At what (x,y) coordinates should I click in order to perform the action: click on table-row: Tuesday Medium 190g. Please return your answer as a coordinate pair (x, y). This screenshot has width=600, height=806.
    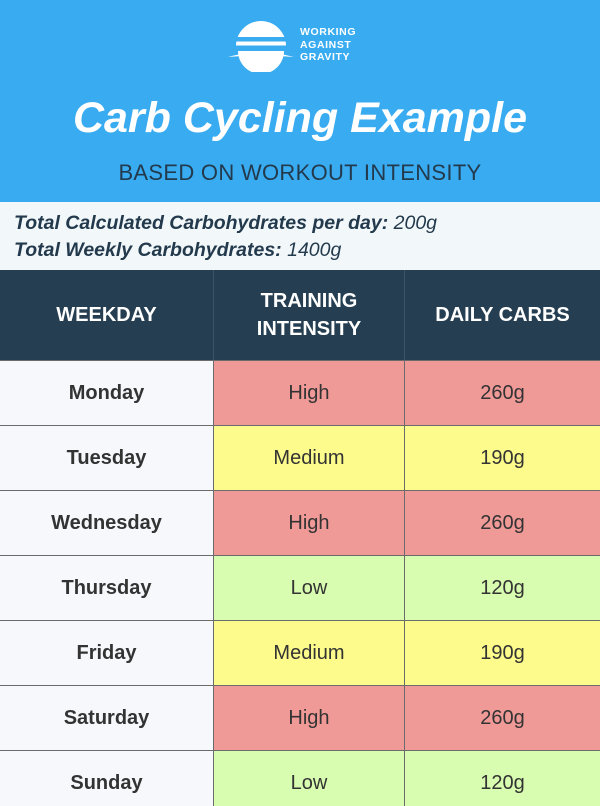
    Looking at the image, I should click on (300, 457).